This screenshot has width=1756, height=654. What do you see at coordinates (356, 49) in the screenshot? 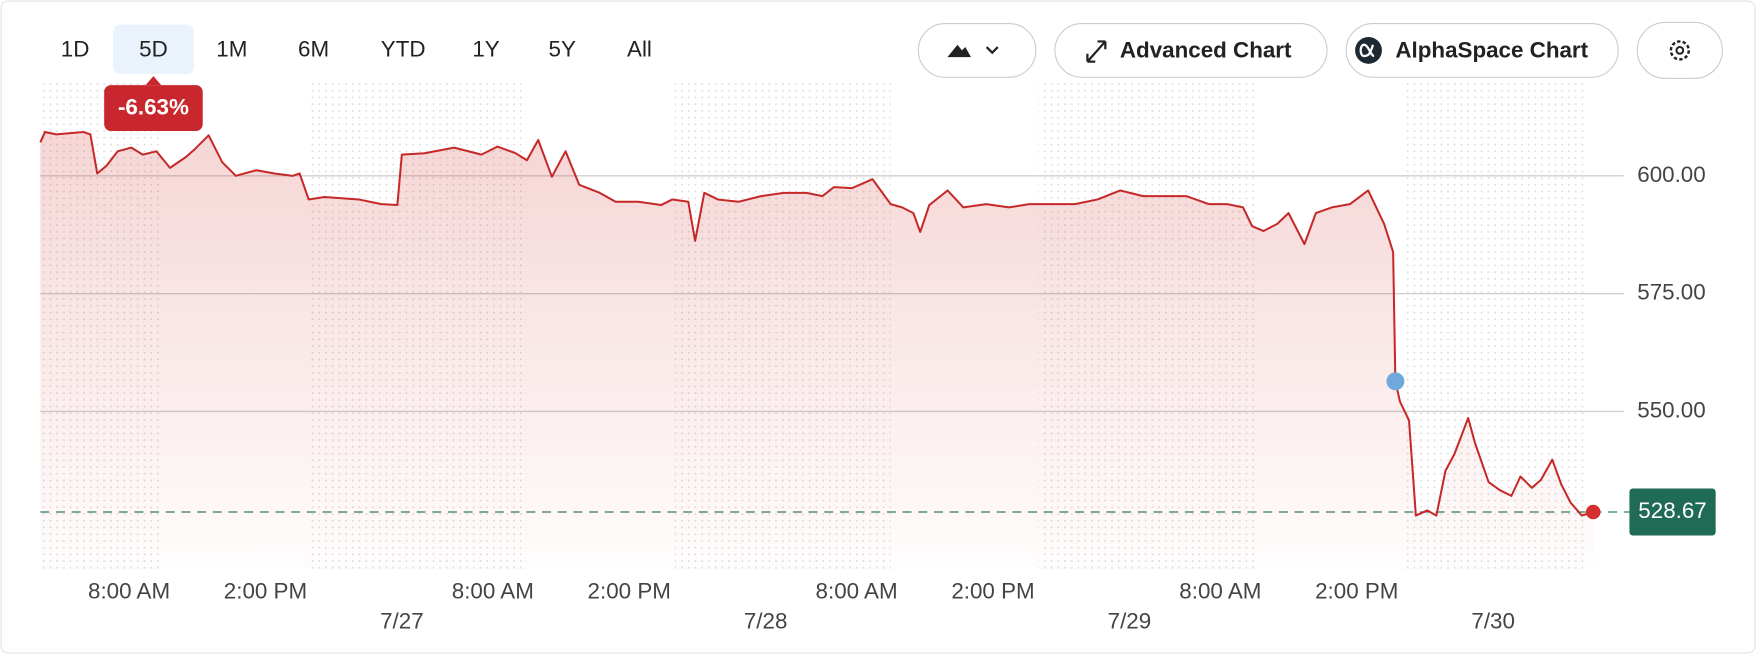
I see `toolbar: 1D 5D 1M 6M YTD 1Y 5Y All` at bounding box center [356, 49].